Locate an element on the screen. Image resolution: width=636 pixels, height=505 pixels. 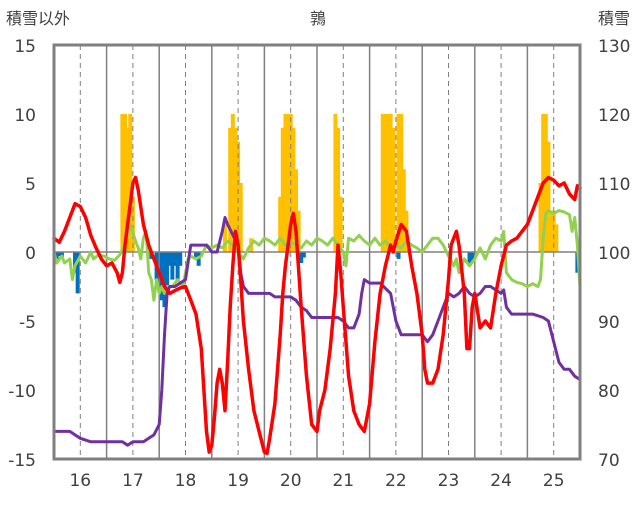
right-axis-title: 積雪 is located at coordinates (614, 18).